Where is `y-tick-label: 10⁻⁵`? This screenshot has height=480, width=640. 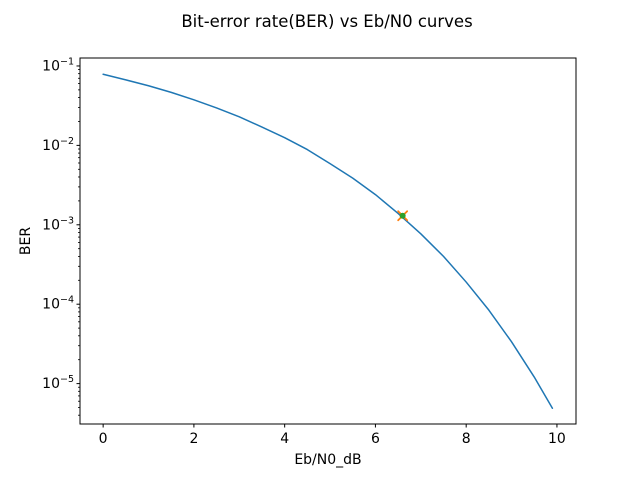 y-tick-label: 10⁻⁵ is located at coordinates (58, 383).